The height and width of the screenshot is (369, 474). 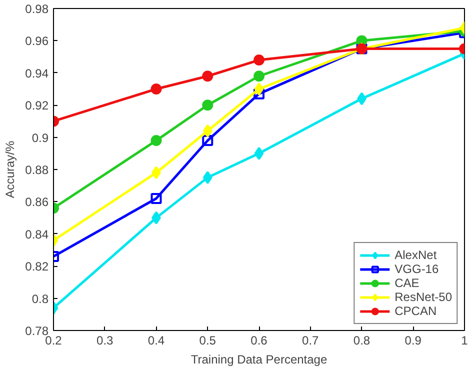 What do you see at coordinates (464, 341) in the screenshot?
I see `x-tick-label: 1` at bounding box center [464, 341].